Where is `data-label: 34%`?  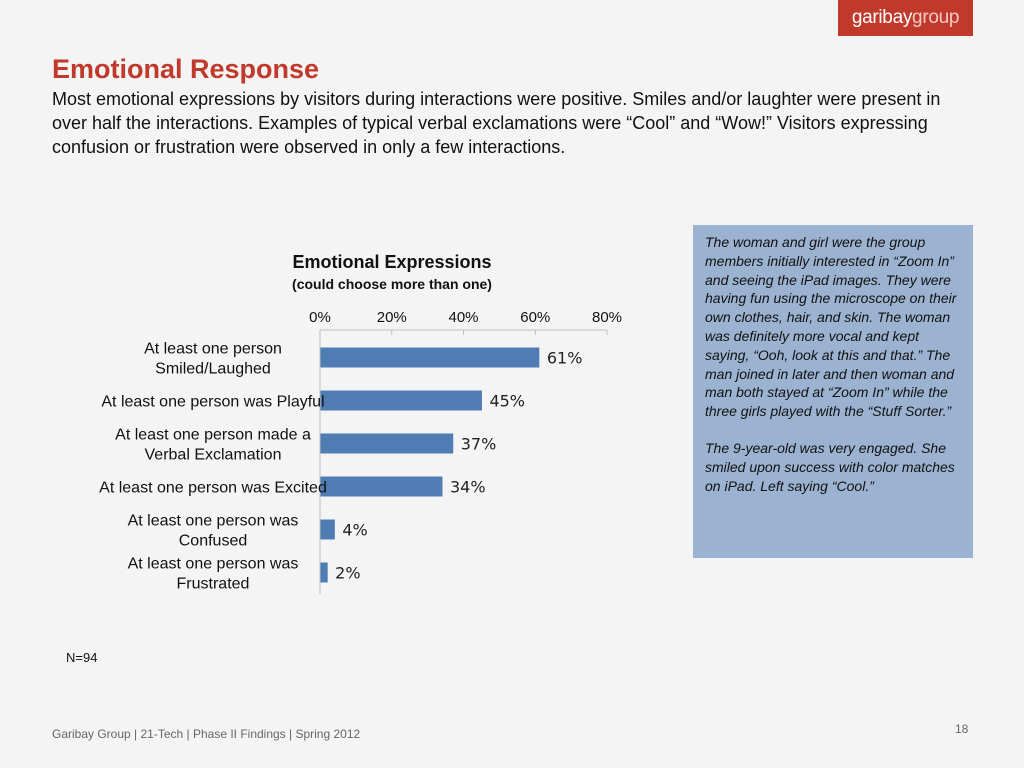
data-label: 34% is located at coordinates (468, 487).